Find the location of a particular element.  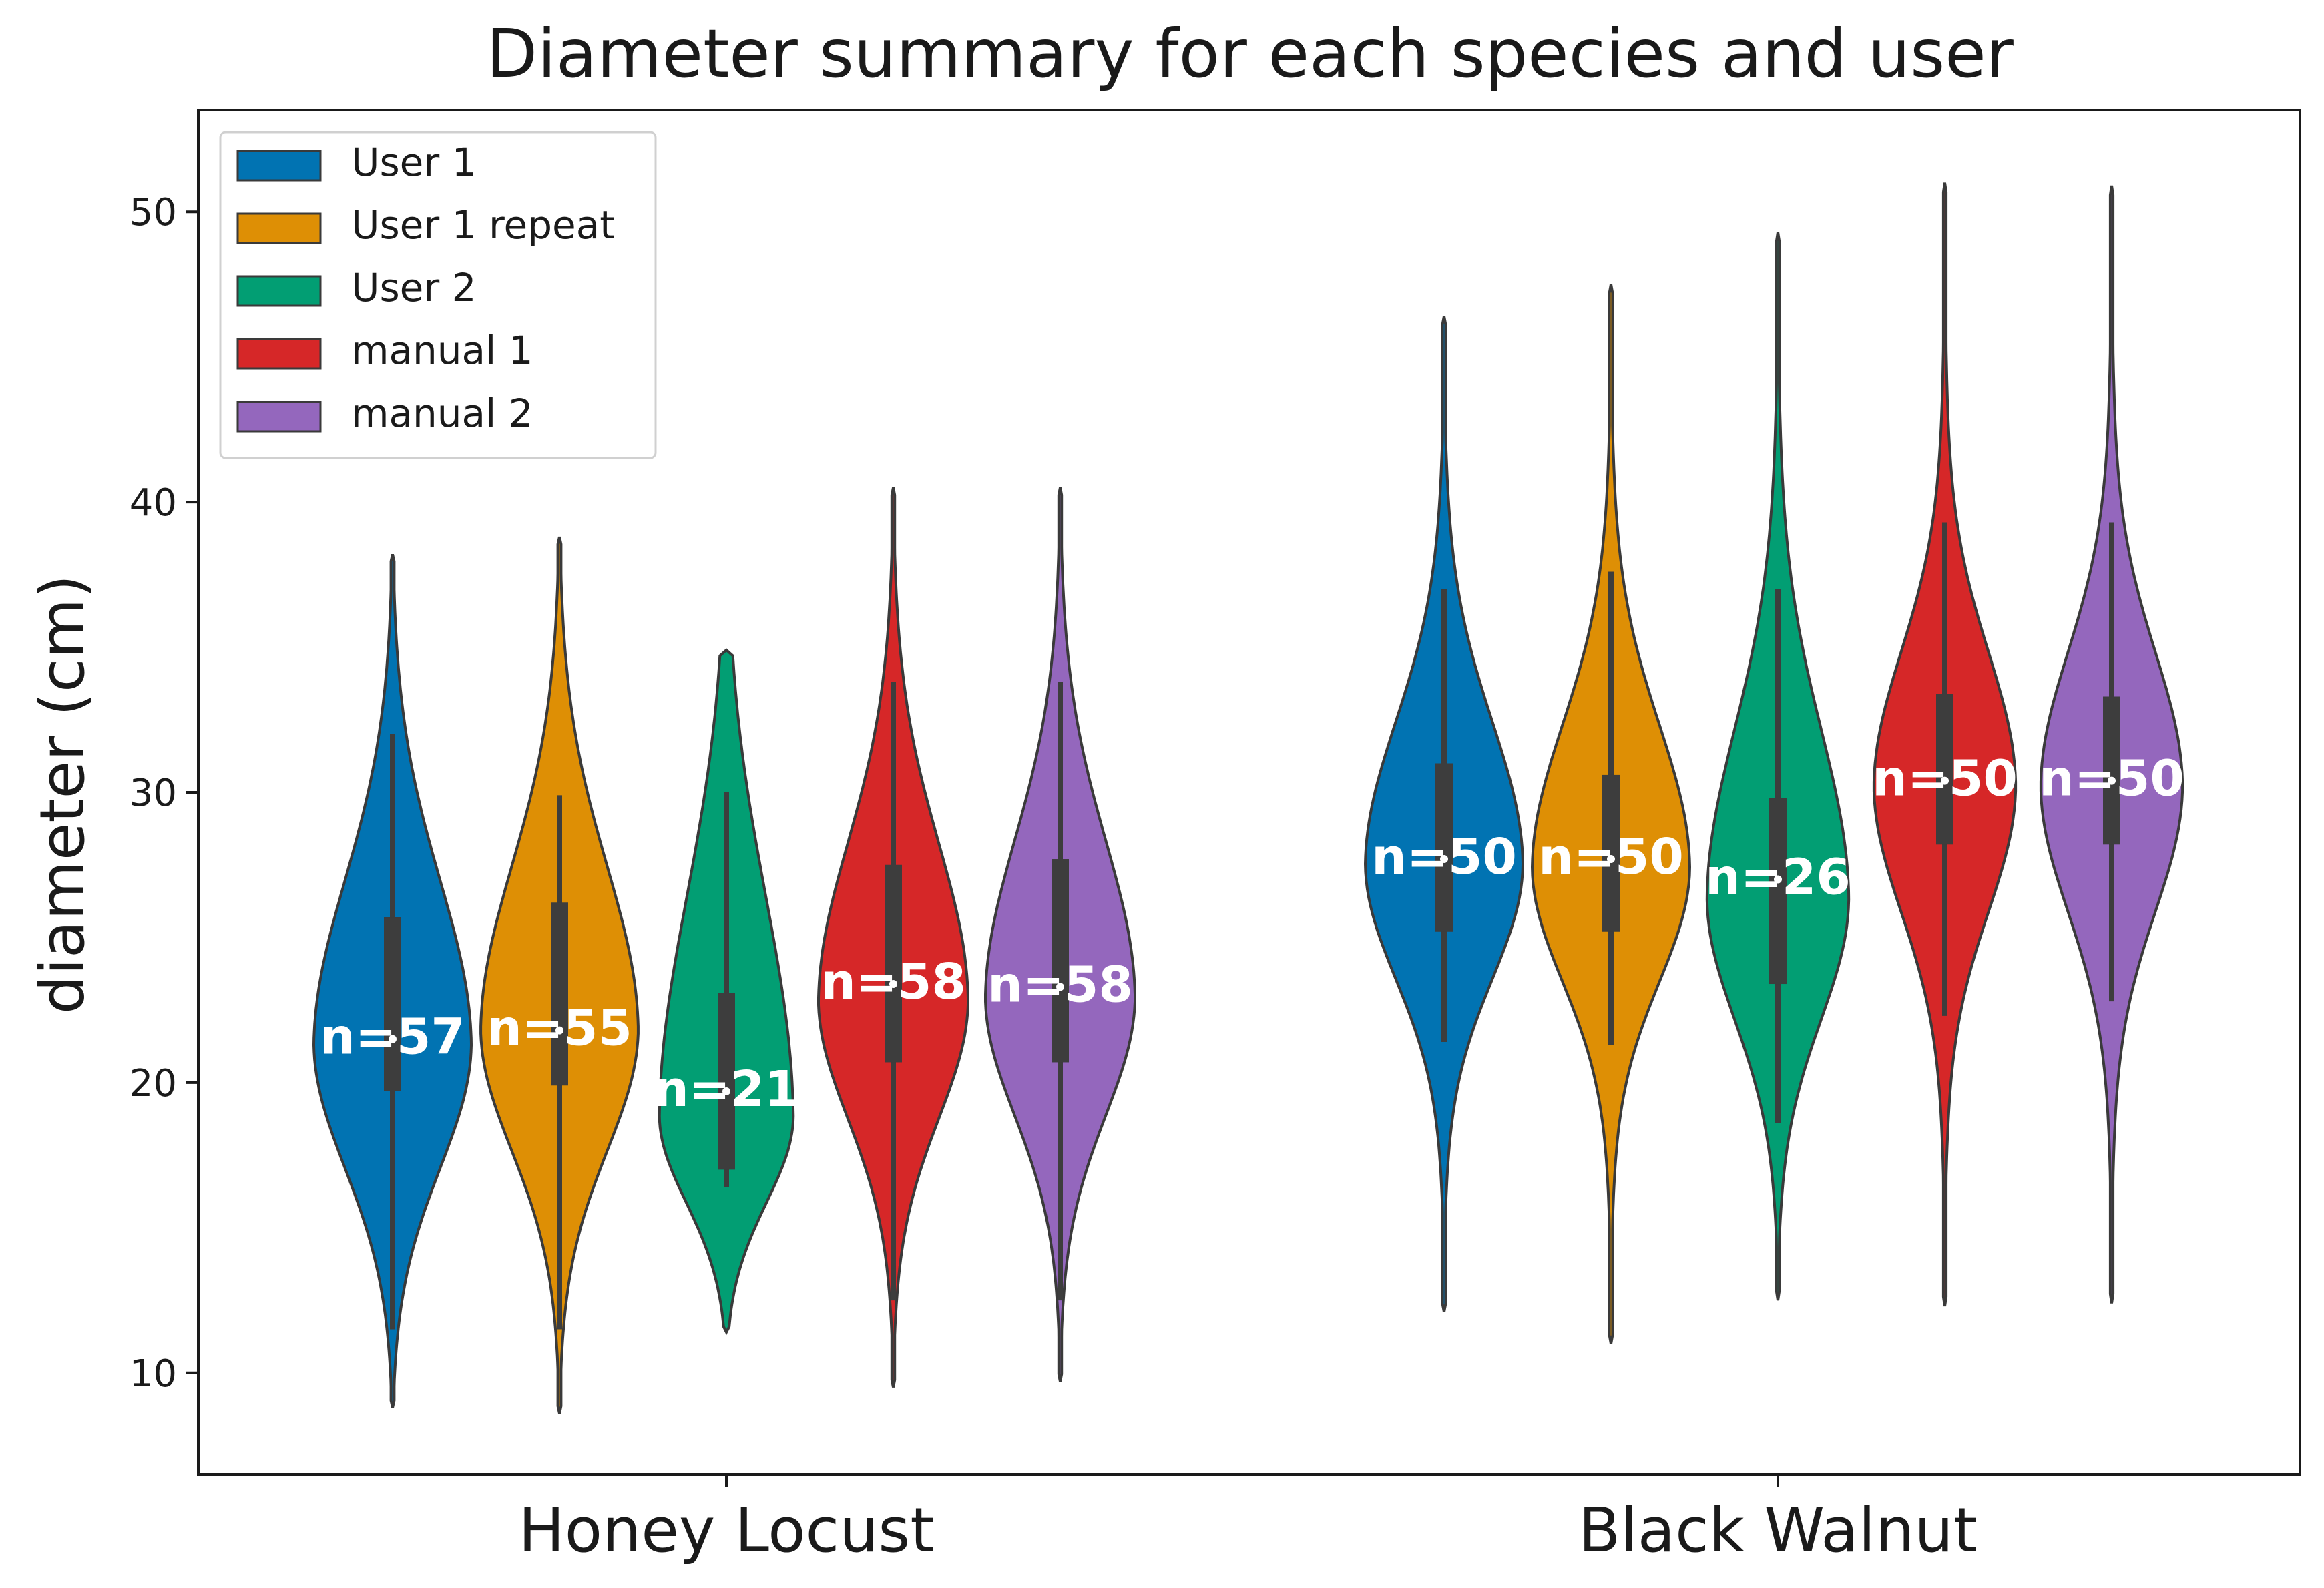

legend-label: manual 1 is located at coordinates (442, 350).